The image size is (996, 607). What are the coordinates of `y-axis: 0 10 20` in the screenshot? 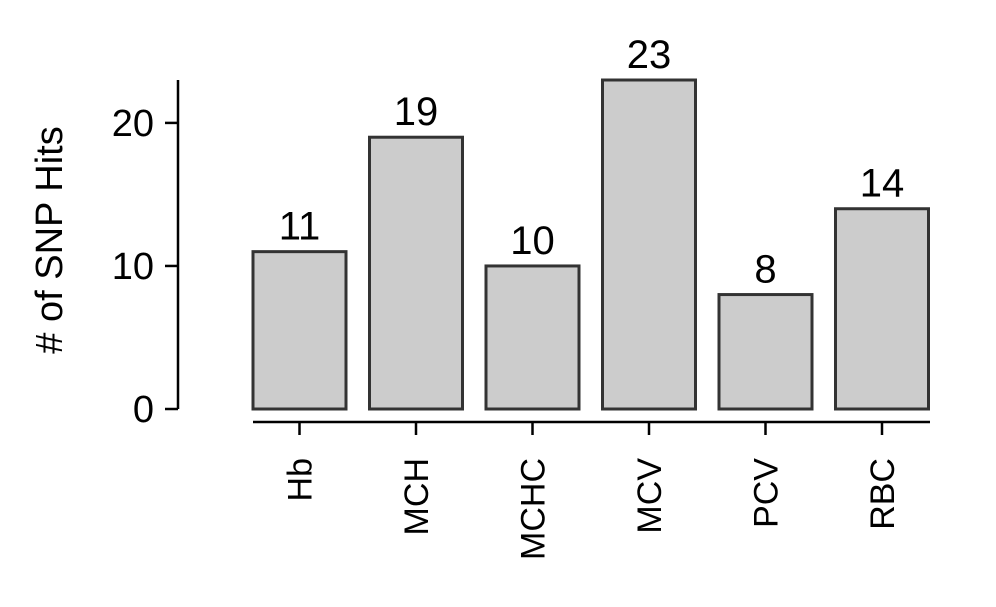 It's located at (146, 255).